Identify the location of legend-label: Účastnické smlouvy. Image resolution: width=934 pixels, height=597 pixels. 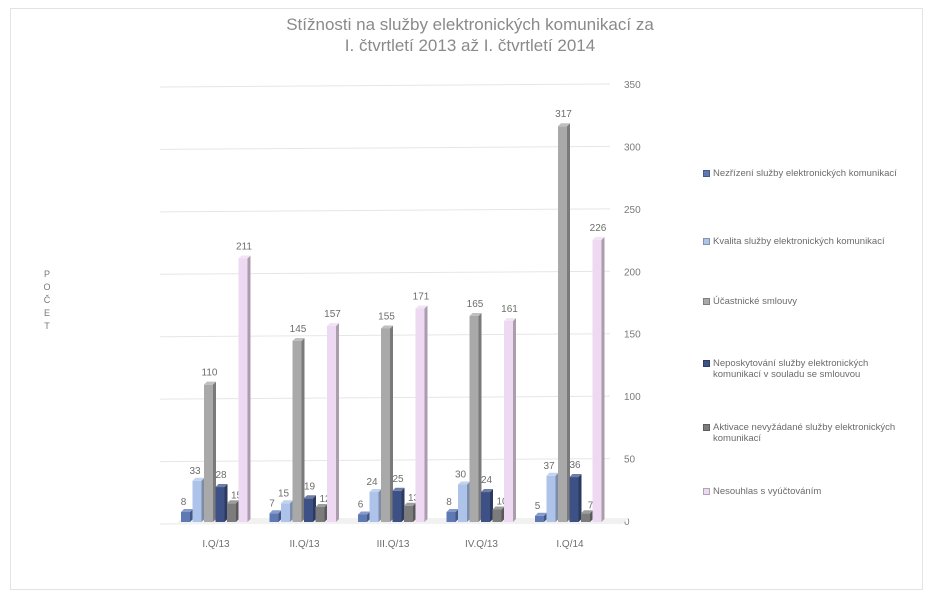
(755, 301).